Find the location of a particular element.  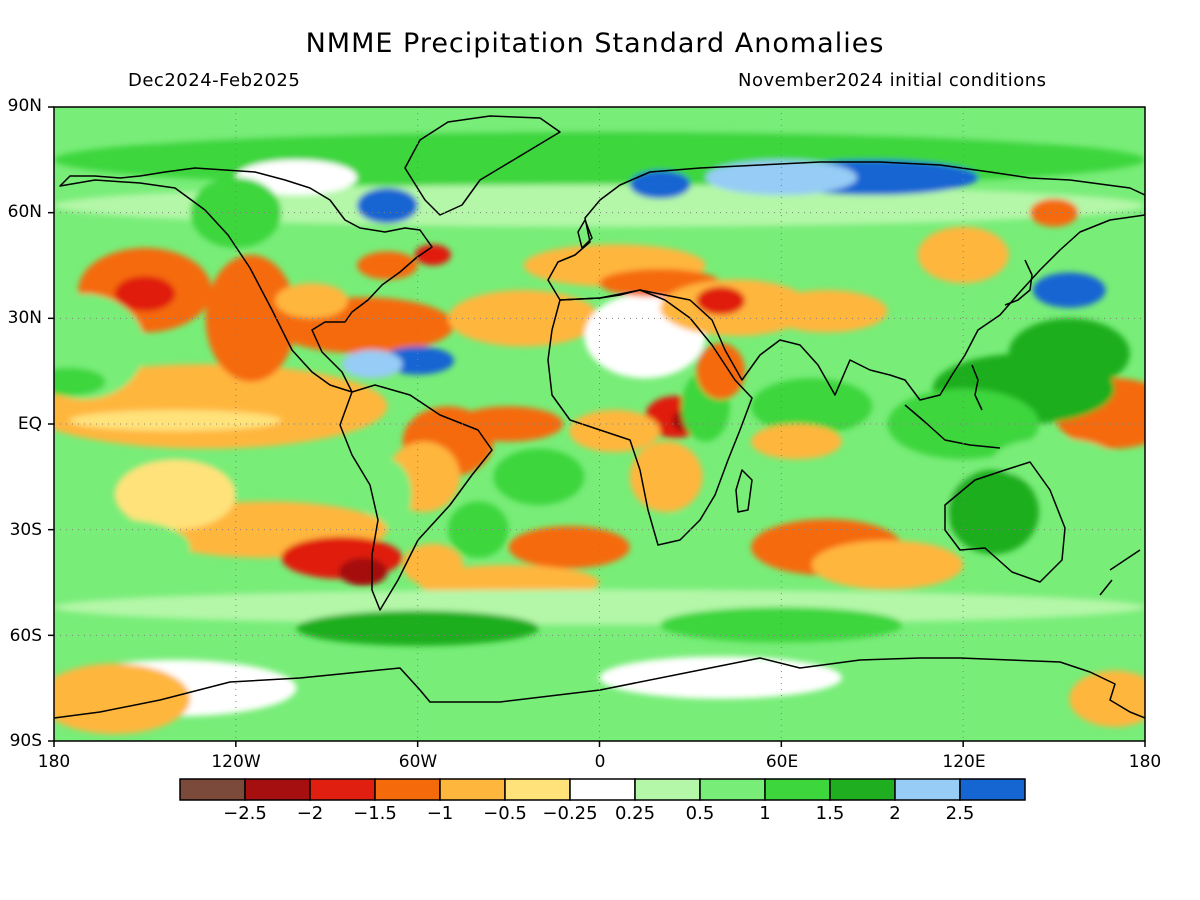

colorbar-label: −0.5 is located at coordinates (505, 813).